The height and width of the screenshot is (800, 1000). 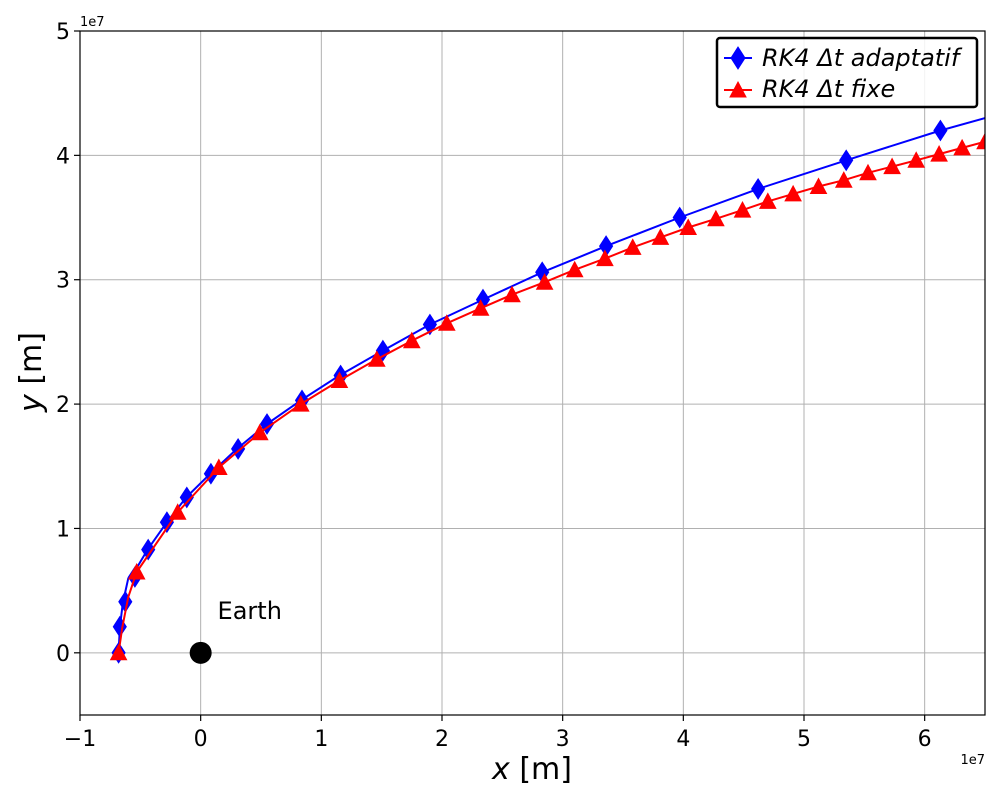 I want to click on earth-marker, so click(x=200, y=652).